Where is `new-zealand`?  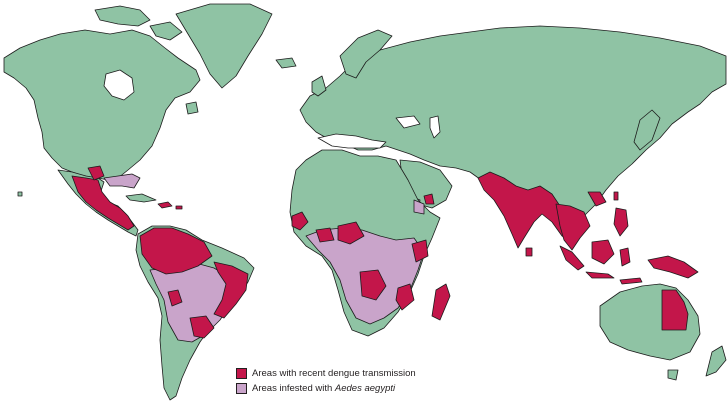
new-zealand is located at coordinates (716, 361).